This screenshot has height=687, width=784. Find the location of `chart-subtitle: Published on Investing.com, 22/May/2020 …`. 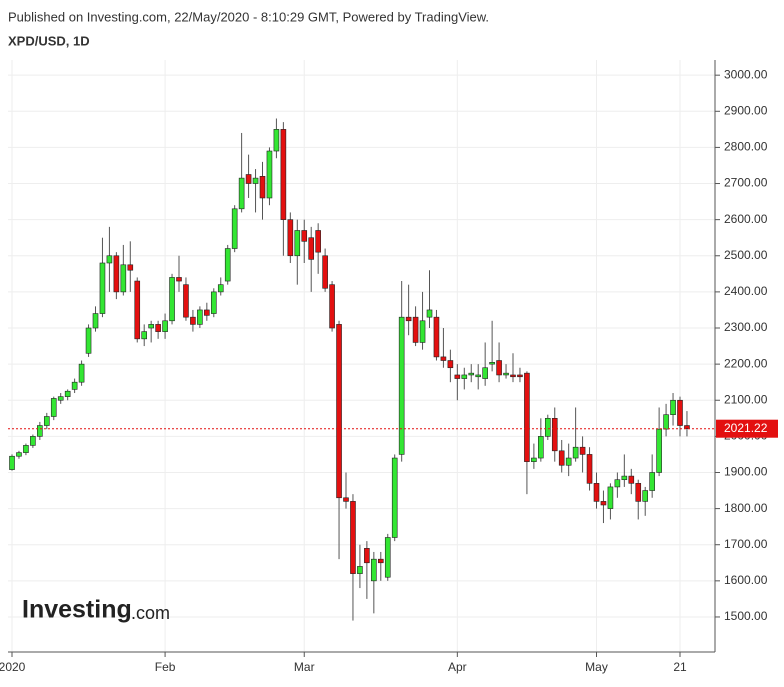

chart-subtitle: Published on Investing.com, 22/May/2020 … is located at coordinates (248, 16).